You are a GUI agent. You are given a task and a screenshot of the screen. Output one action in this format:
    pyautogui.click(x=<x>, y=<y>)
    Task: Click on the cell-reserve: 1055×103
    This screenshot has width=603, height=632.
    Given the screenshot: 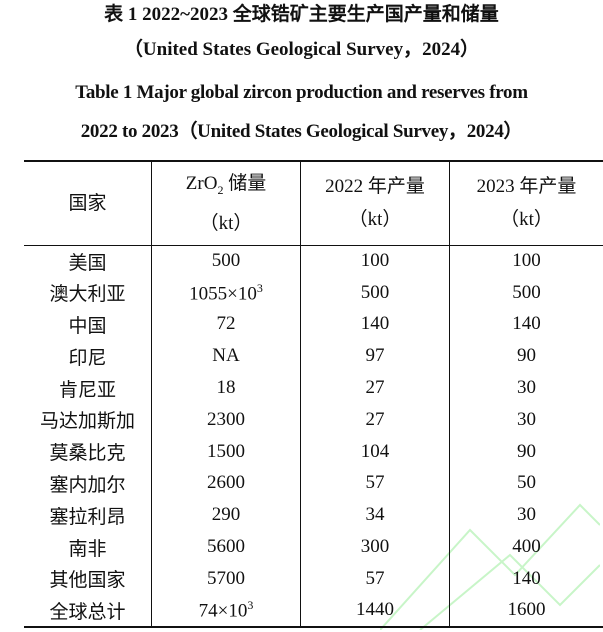 What is the action you would take?
    pyautogui.click(x=226, y=292)
    